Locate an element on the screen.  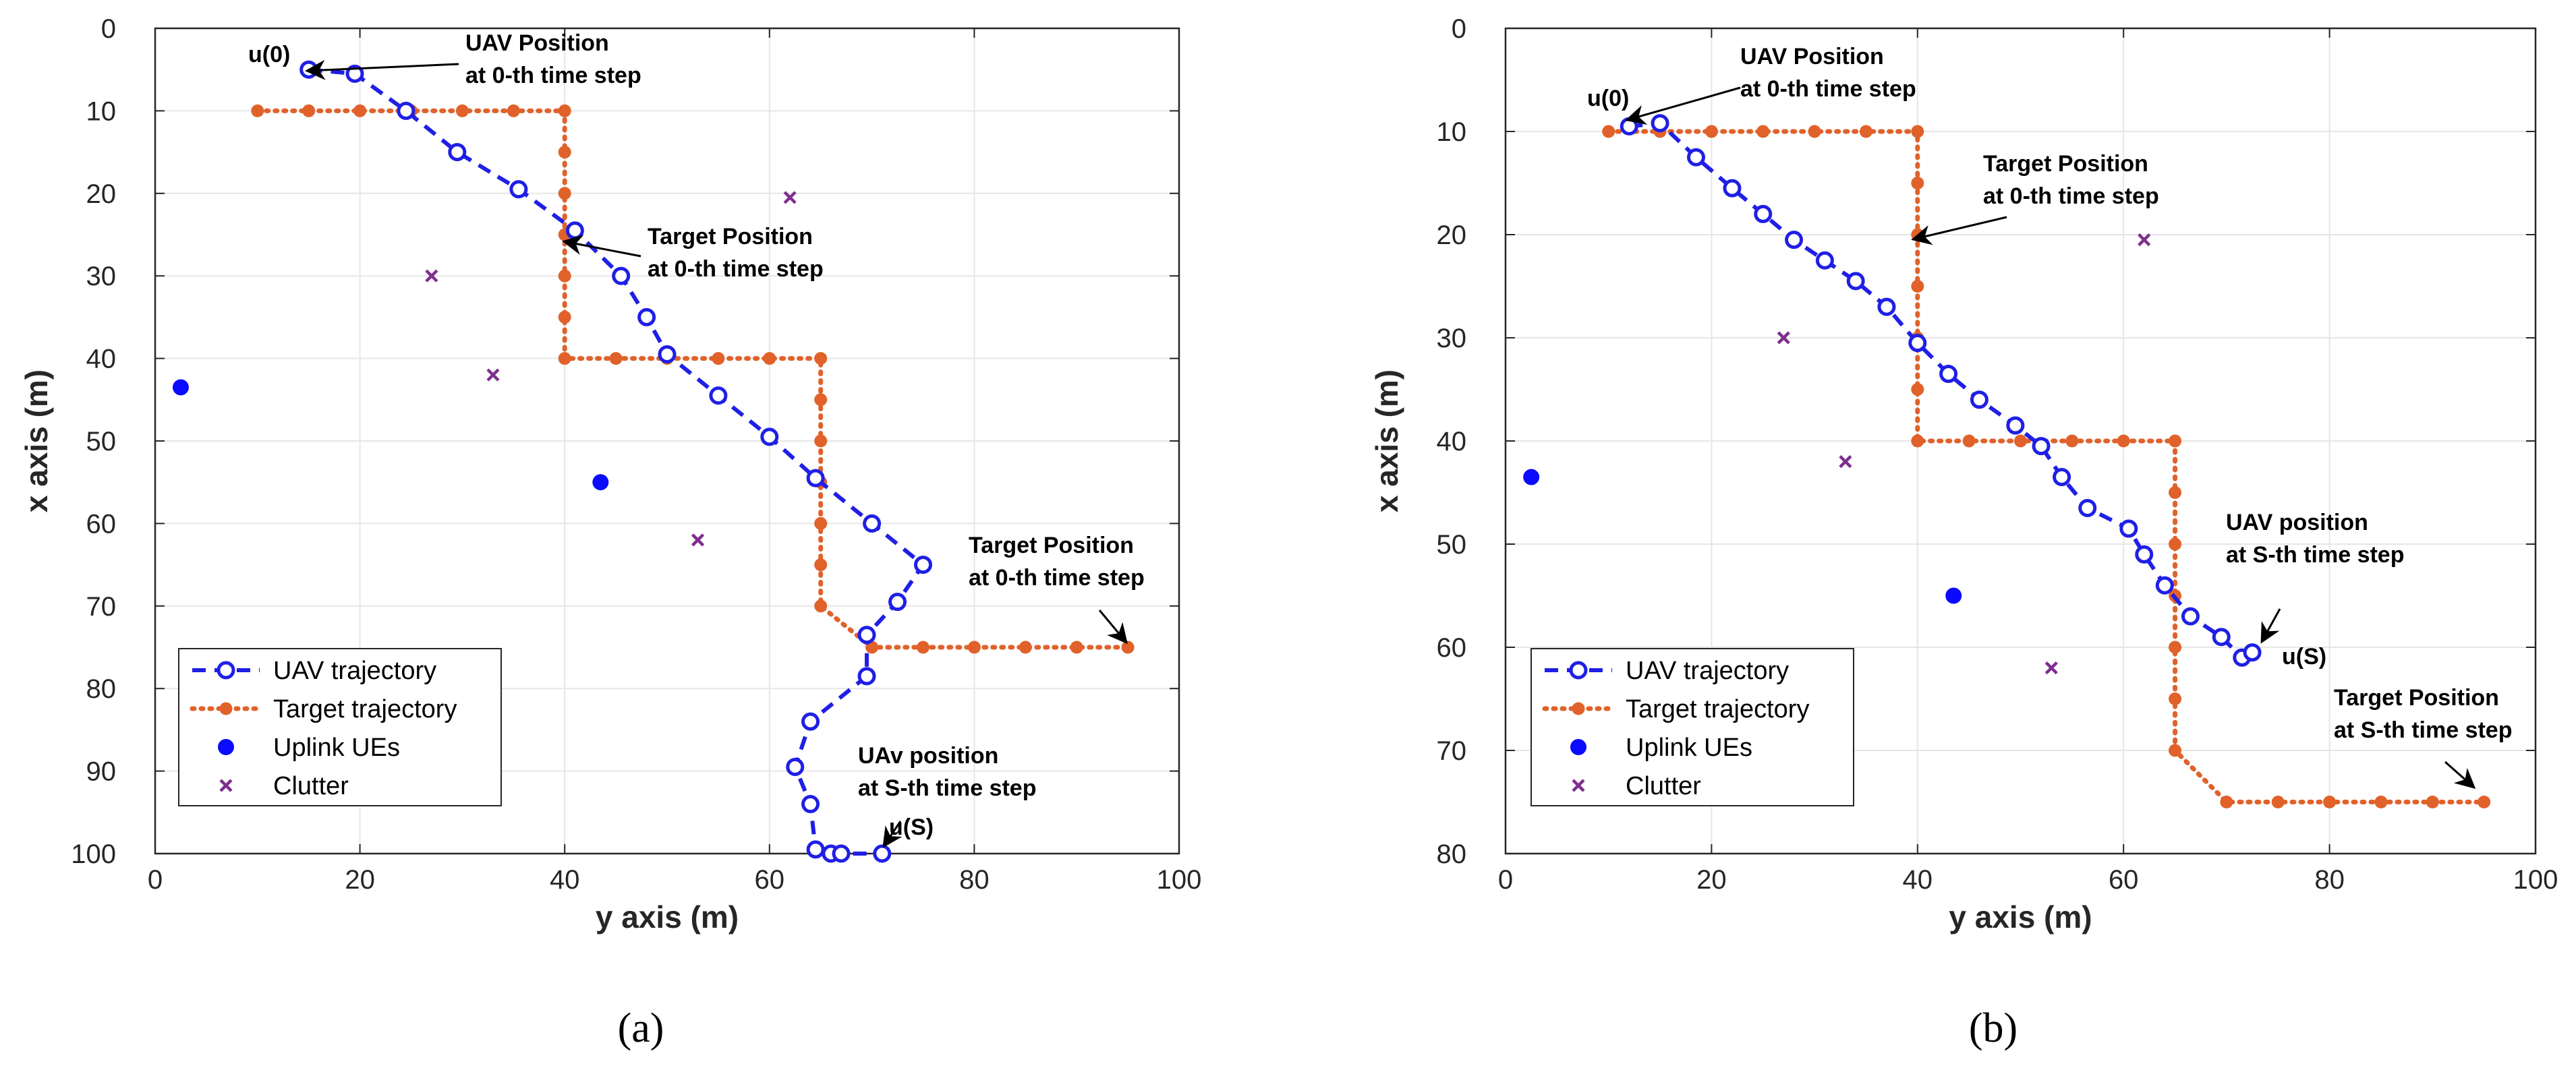
x-tick-label: 60 is located at coordinates (2124, 880).